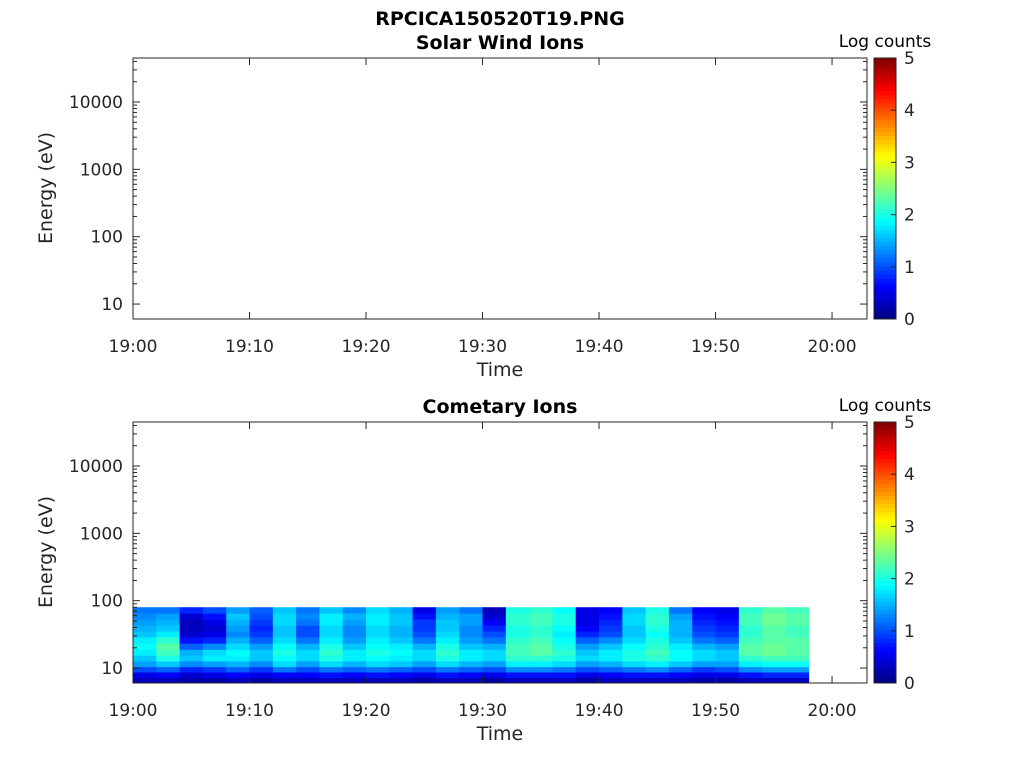 The image size is (1024, 768). I want to click on x-tick-label: 19:50, so click(715, 711).